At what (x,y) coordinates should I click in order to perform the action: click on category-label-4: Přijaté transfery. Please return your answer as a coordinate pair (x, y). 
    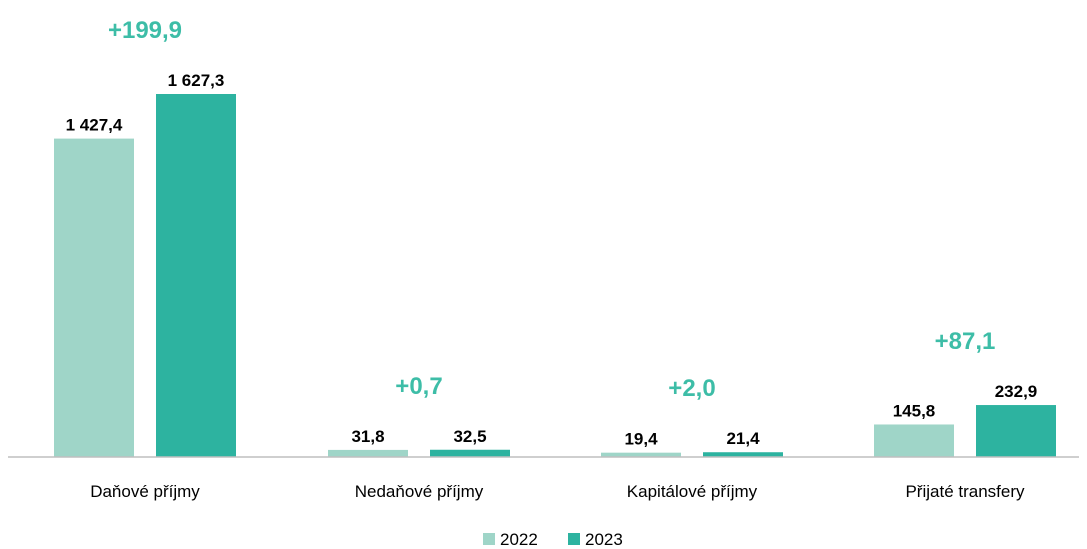
    Looking at the image, I should click on (965, 491).